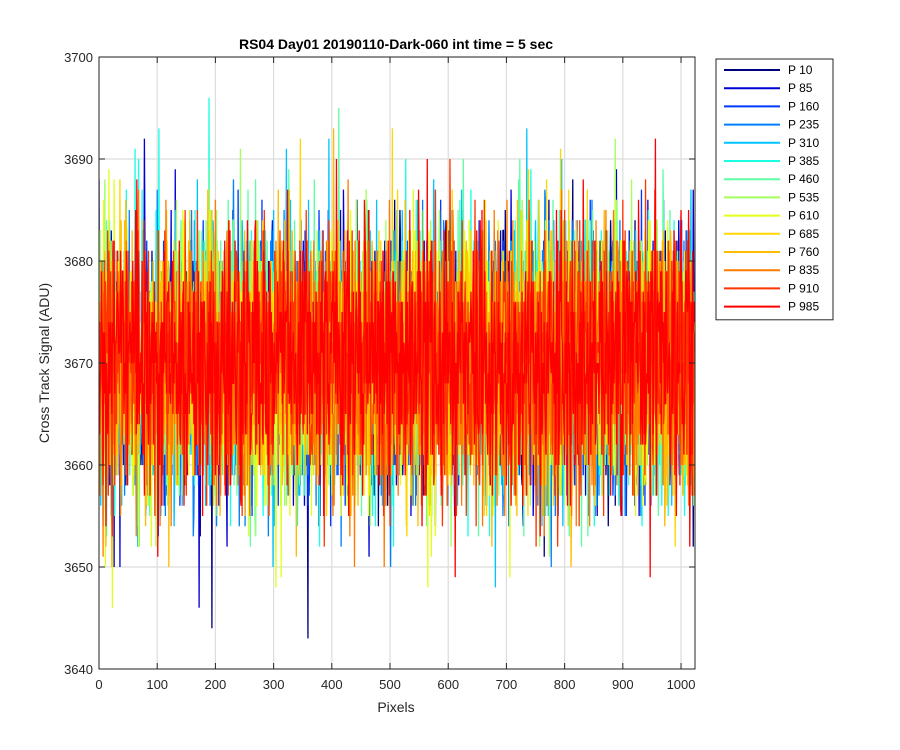 The width and height of the screenshot is (900, 750). Describe the element at coordinates (390, 684) in the screenshot. I see `x-tick-label: 500` at that location.